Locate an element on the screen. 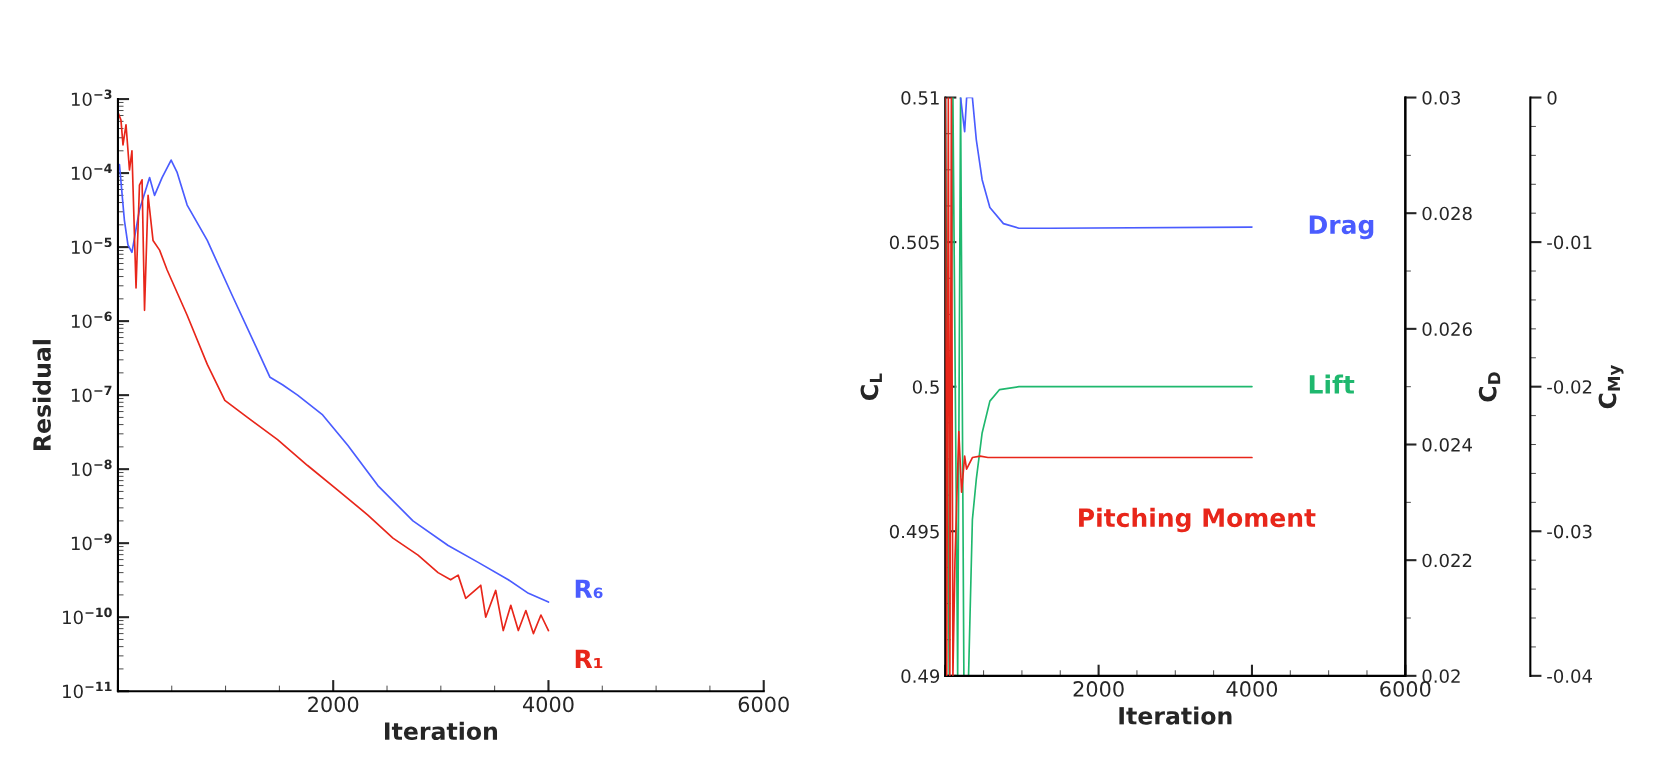  y3-tick-label: -0.03 is located at coordinates (1569, 531).